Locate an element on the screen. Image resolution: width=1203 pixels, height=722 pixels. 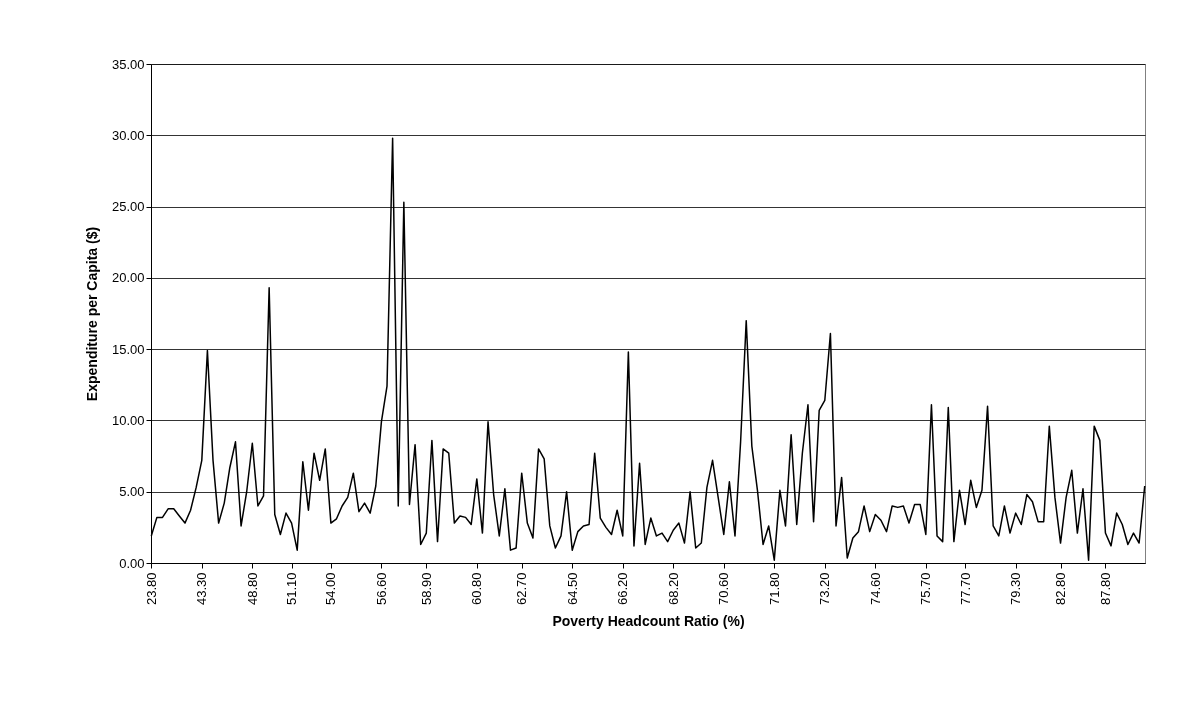
x-tick-label: 82.80 is located at coordinates (1061, 589).